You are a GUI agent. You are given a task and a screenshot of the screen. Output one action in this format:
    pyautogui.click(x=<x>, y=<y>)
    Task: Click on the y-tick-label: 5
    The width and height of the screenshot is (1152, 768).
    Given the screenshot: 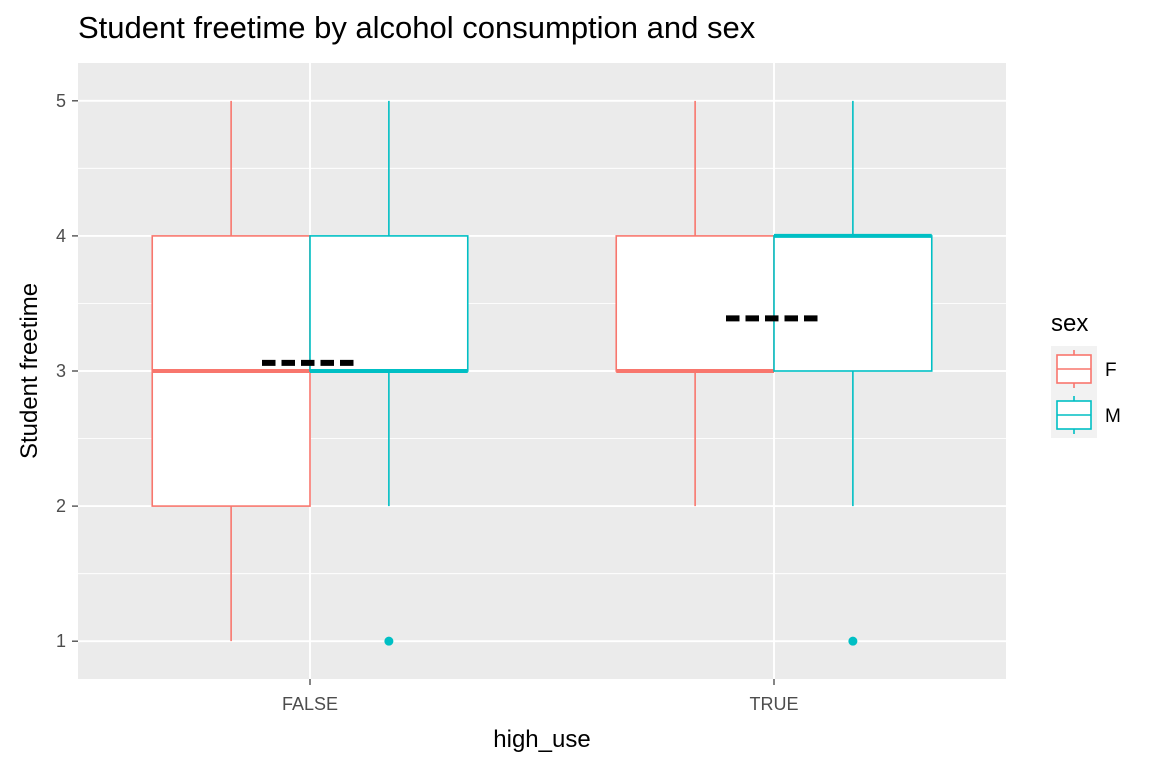 What is the action you would take?
    pyautogui.click(x=61, y=101)
    